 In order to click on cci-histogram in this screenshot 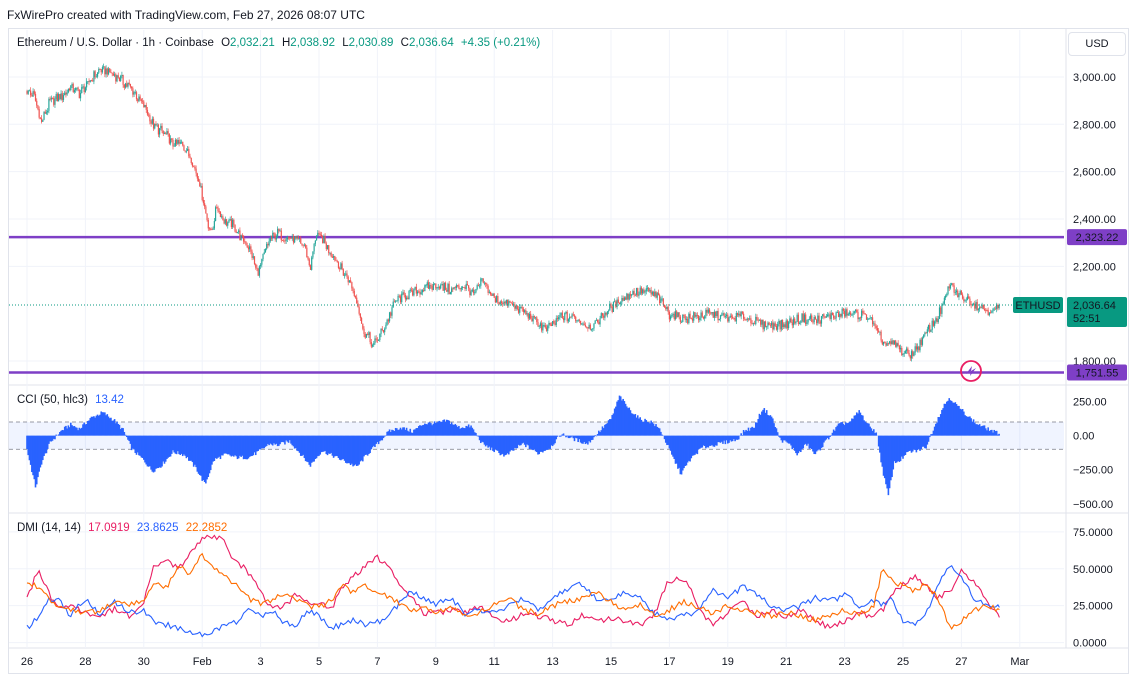, I will do `click(513, 445)`.